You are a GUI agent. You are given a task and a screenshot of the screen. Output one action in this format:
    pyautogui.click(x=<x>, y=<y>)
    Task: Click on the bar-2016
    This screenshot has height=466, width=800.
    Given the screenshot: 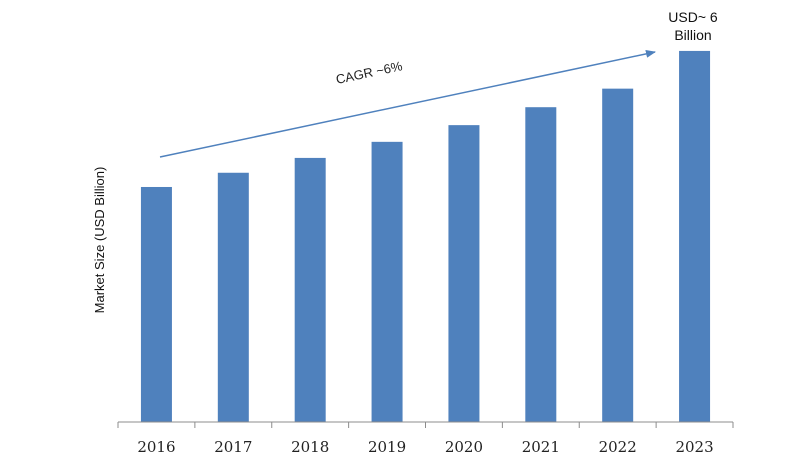 What is the action you would take?
    pyautogui.click(x=156, y=304)
    